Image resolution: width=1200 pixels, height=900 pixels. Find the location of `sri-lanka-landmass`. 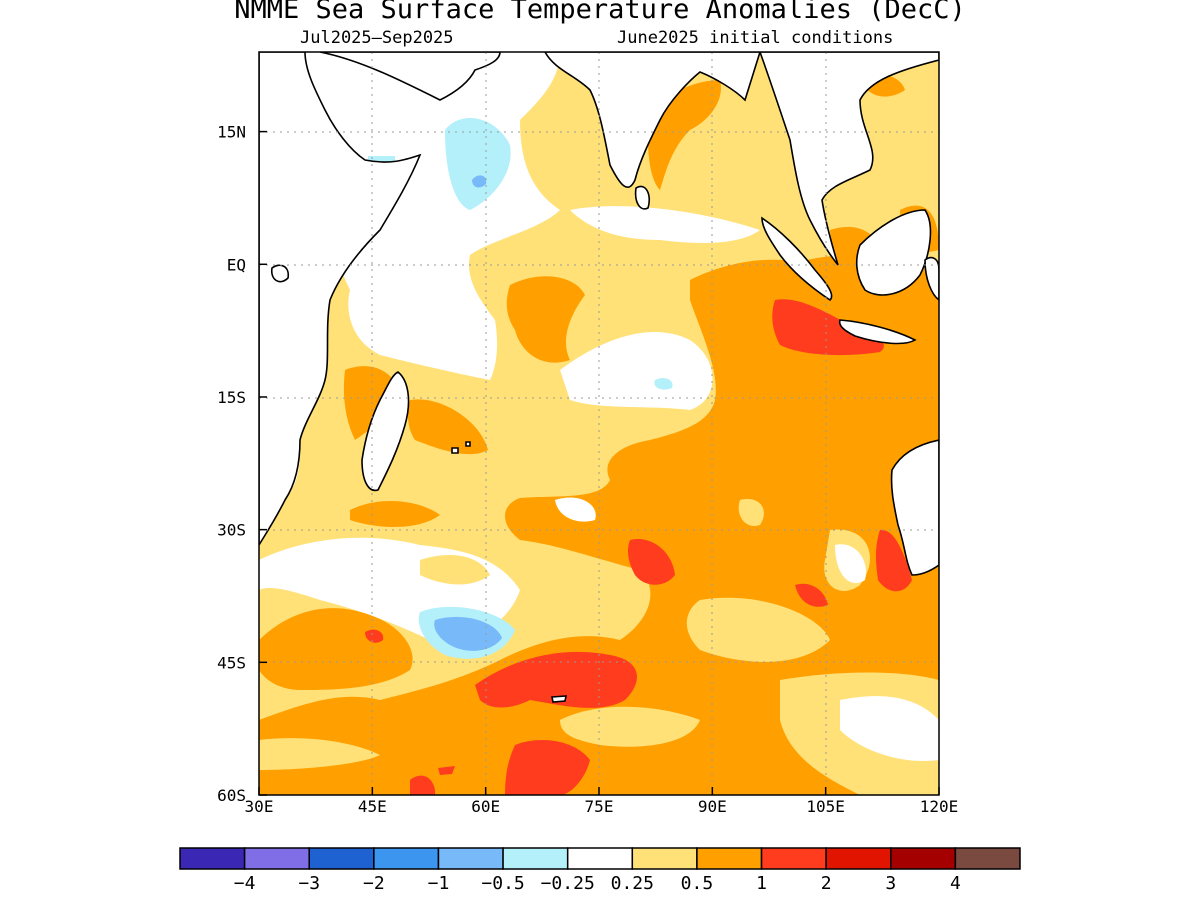

sri-lanka-landmass is located at coordinates (642, 197).